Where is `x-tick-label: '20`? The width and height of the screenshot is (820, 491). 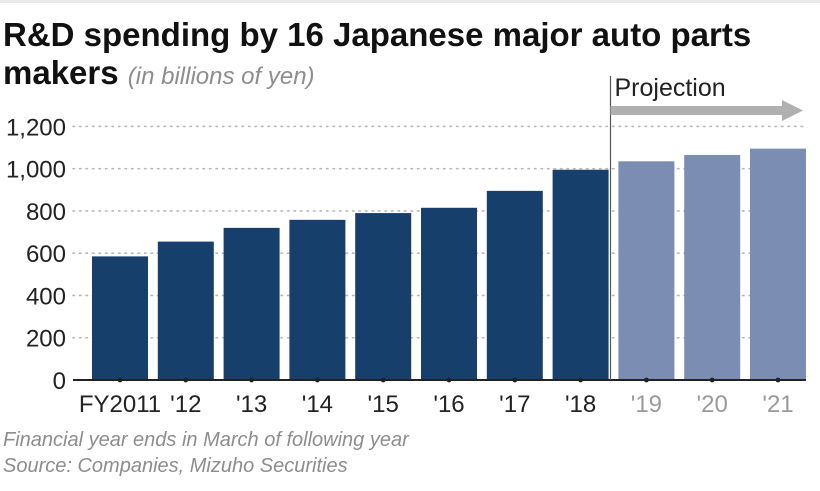
x-tick-label: '20 is located at coordinates (712, 404).